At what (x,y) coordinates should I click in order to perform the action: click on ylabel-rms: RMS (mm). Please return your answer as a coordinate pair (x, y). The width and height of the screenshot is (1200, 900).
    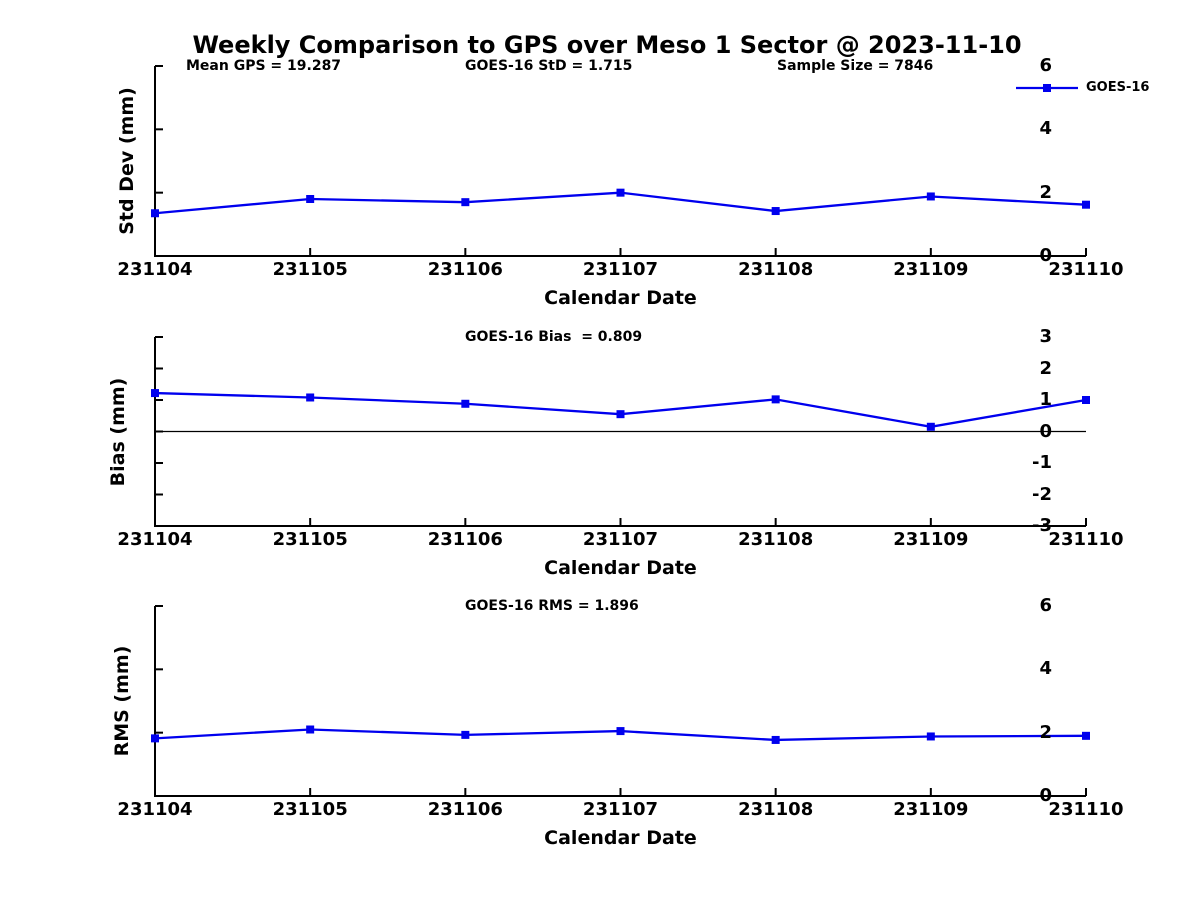
    Looking at the image, I should click on (122, 701).